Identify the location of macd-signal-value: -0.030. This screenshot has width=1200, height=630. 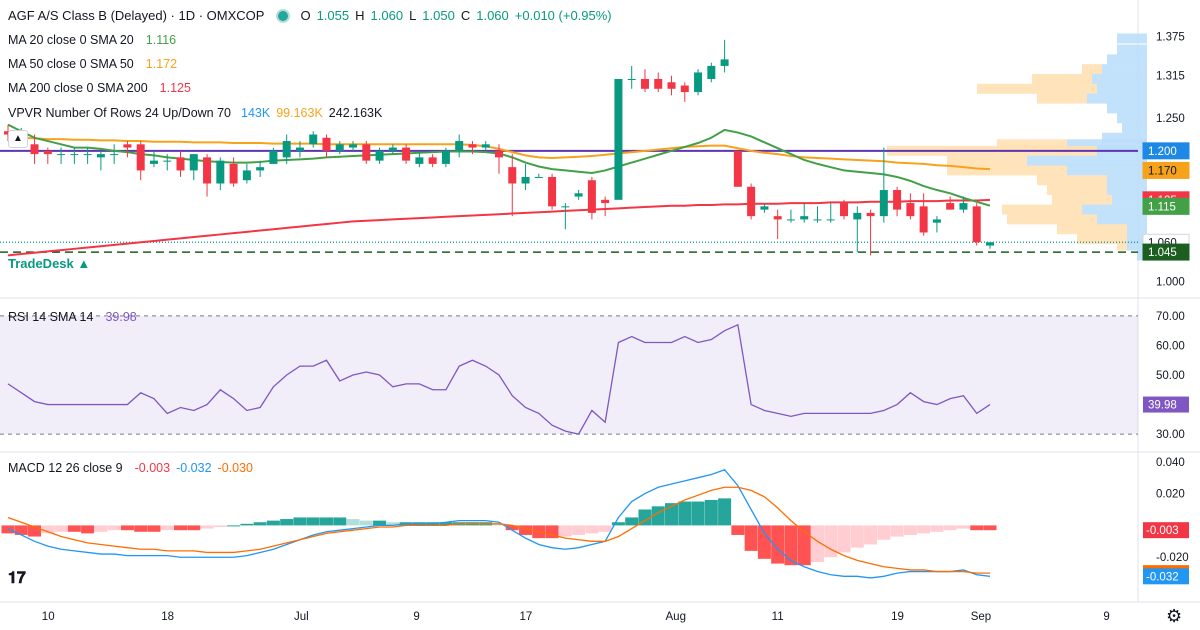
(235, 468).